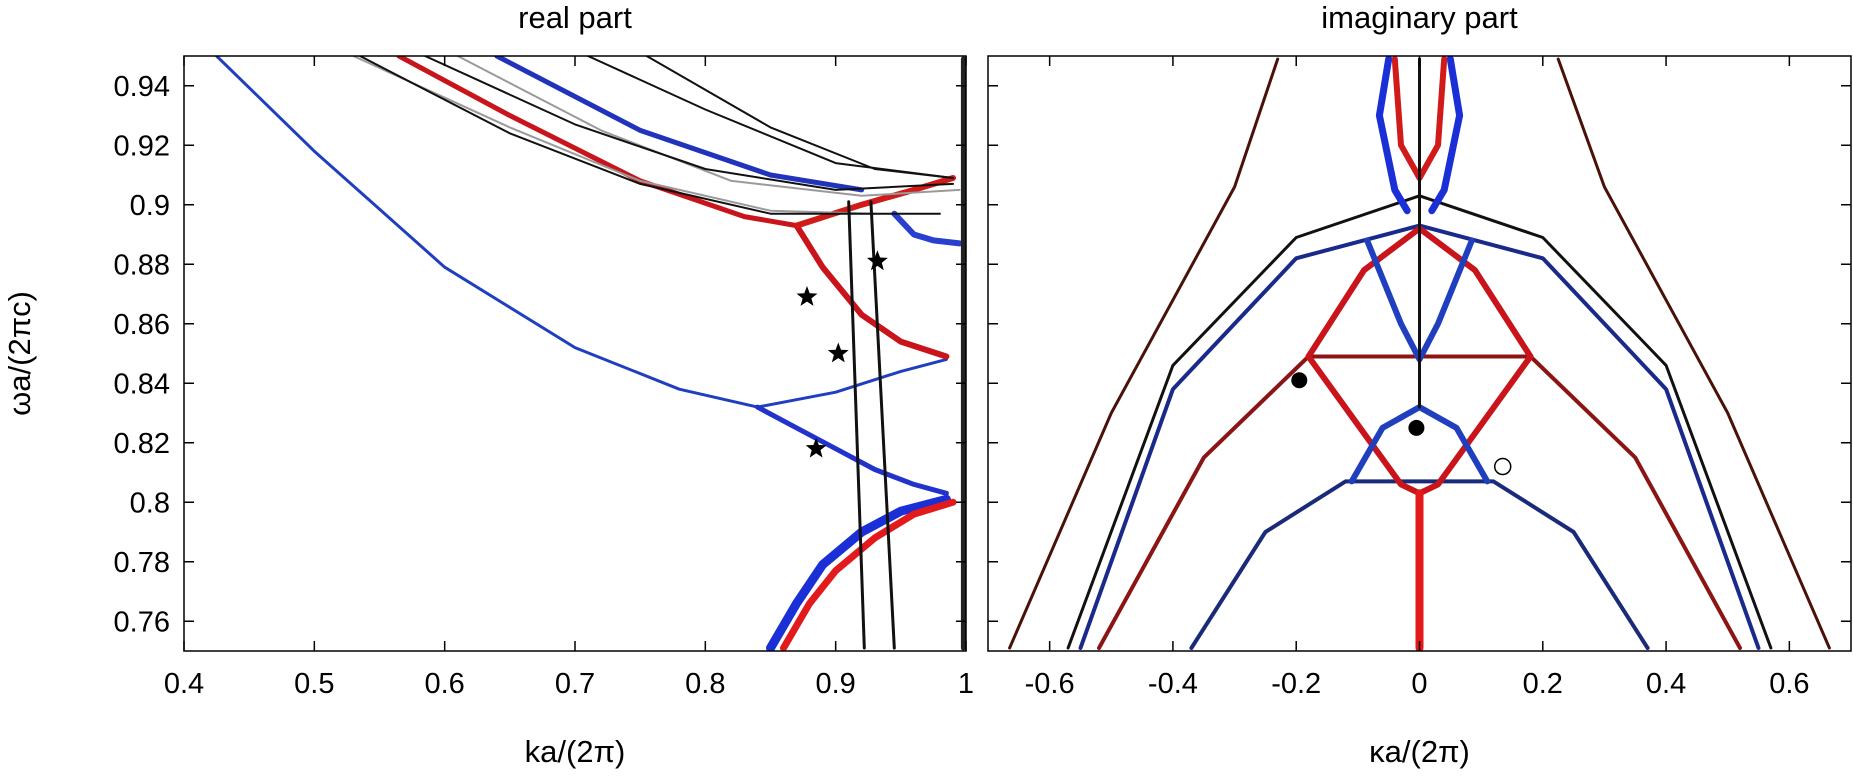 This screenshot has height=777, width=1853. What do you see at coordinates (19, 353) in the screenshot?
I see `y-axis-title: ωa/(2πc)` at bounding box center [19, 353].